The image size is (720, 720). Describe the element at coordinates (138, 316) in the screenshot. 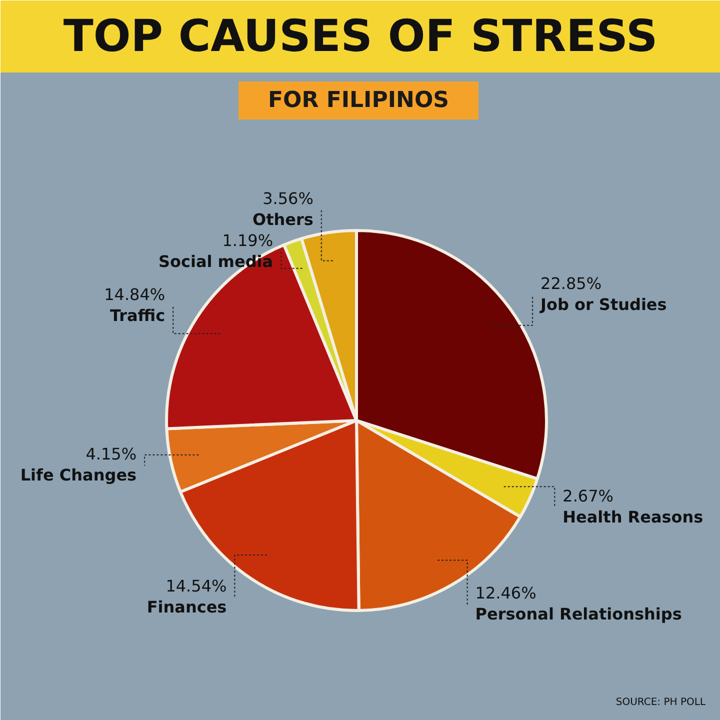

I see `slice-label: Traffic` at that location.